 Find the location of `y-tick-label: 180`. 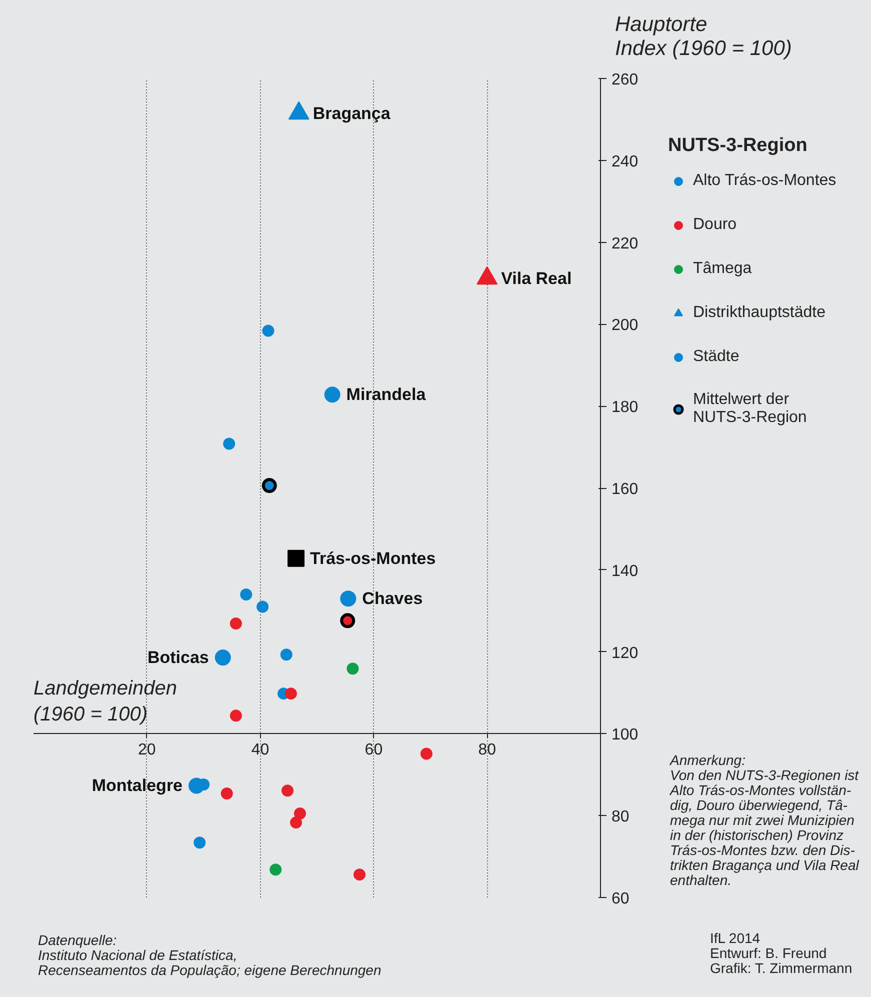

y-tick-label: 180 is located at coordinates (625, 407).